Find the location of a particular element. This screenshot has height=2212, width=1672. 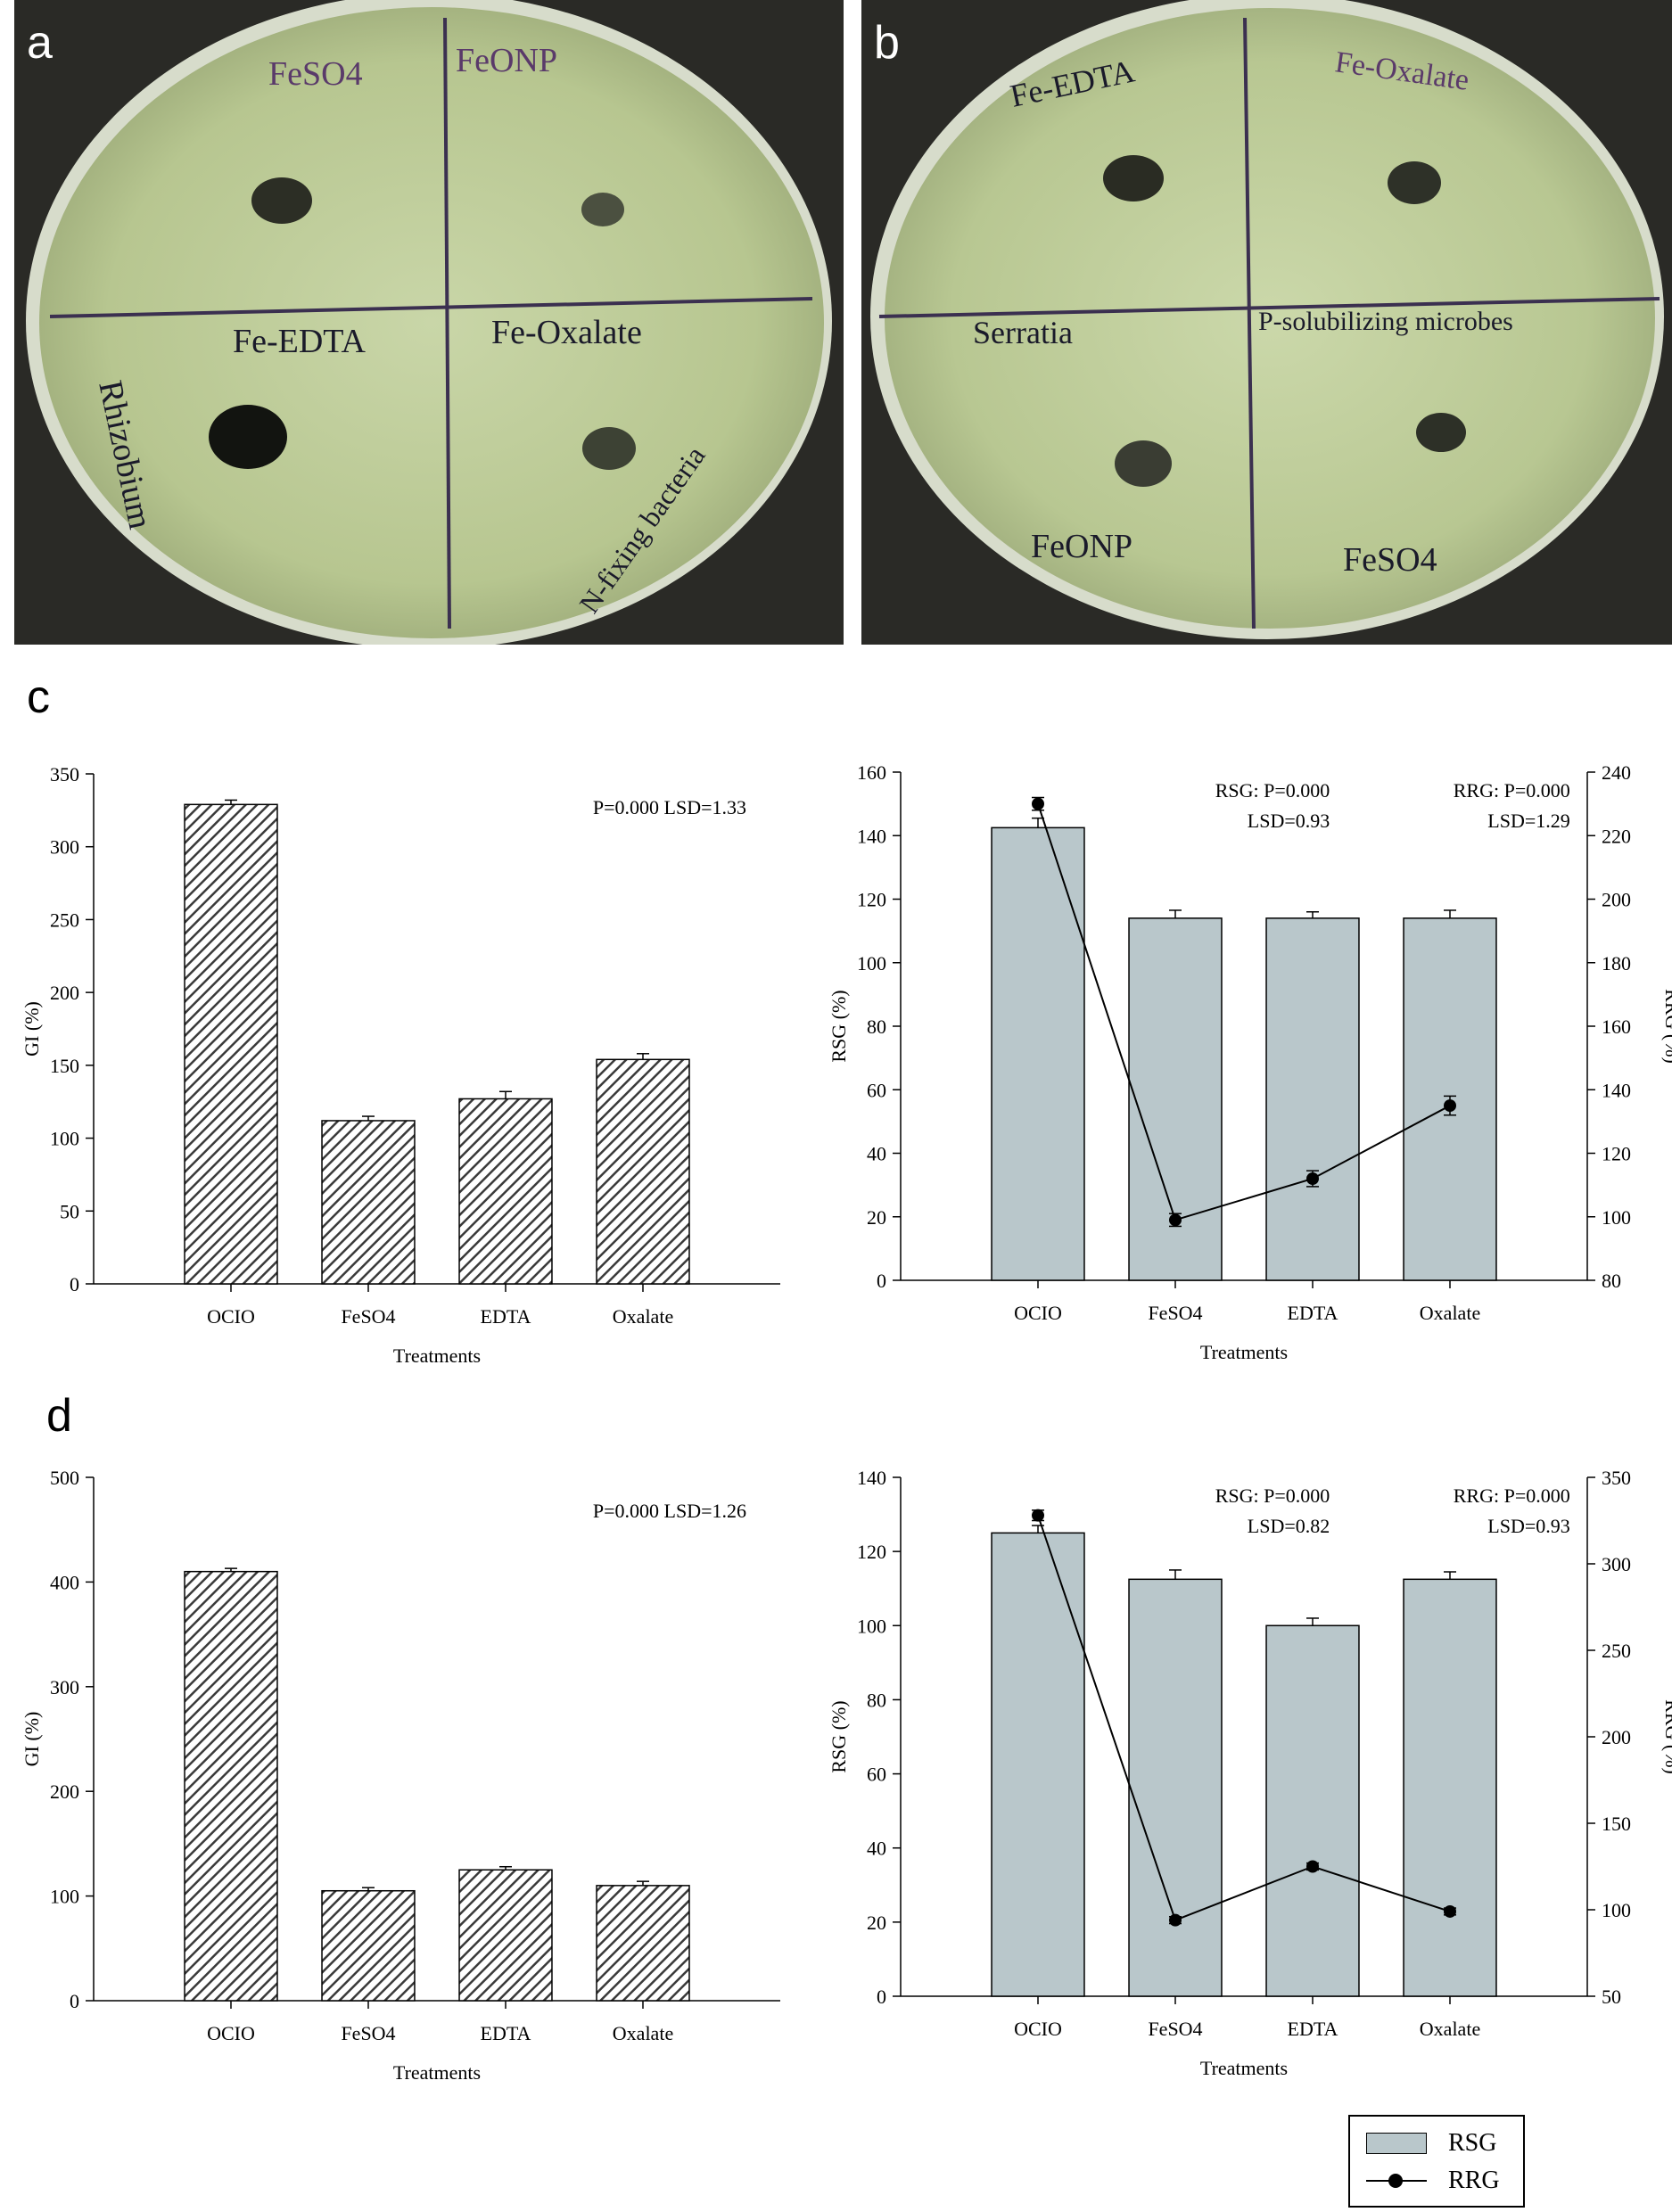

dish-label: Rhizobium is located at coordinates (125, 454).